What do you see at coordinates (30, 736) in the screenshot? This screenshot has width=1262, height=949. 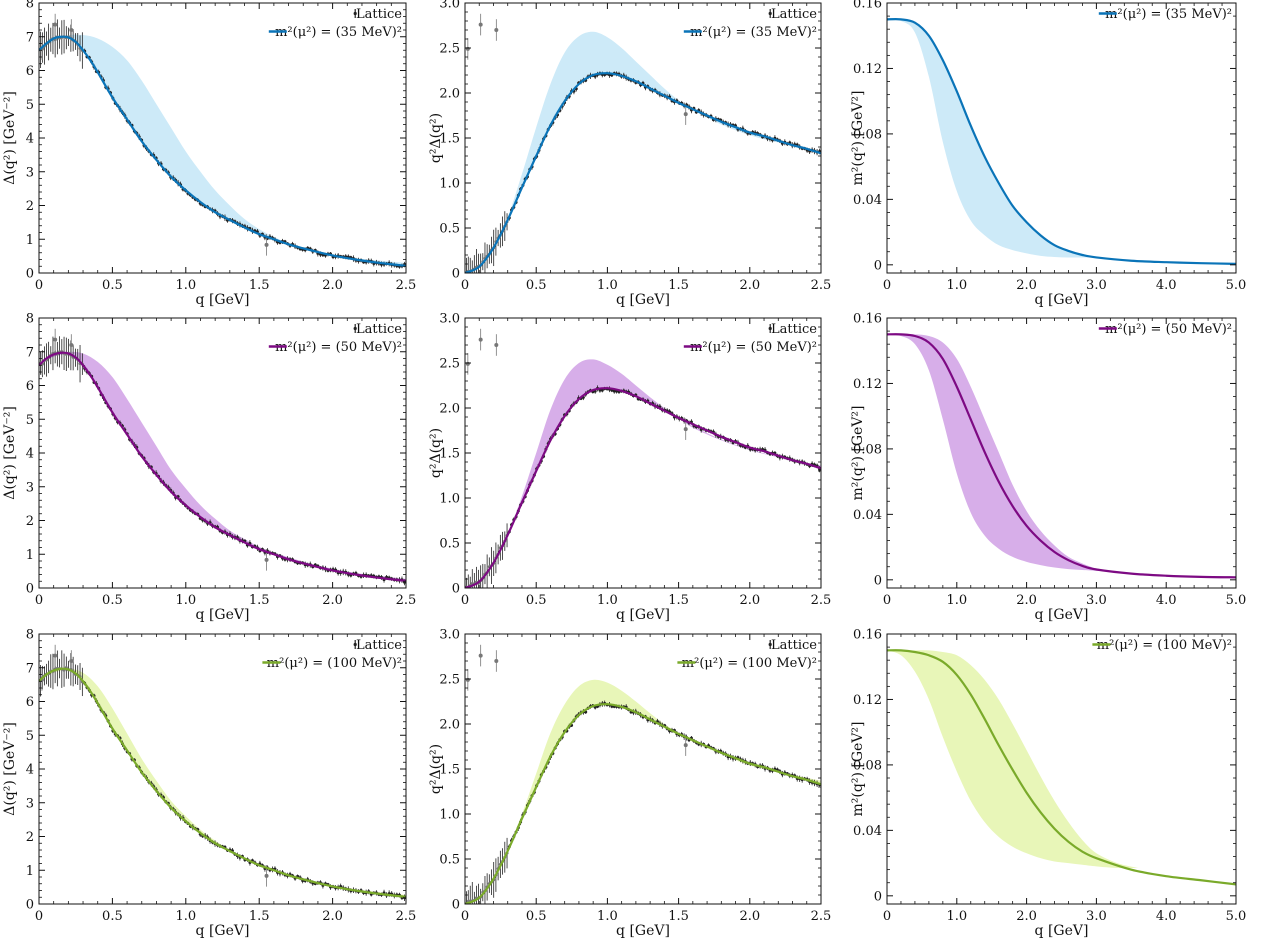 I see `y-tick-label: 5` at bounding box center [30, 736].